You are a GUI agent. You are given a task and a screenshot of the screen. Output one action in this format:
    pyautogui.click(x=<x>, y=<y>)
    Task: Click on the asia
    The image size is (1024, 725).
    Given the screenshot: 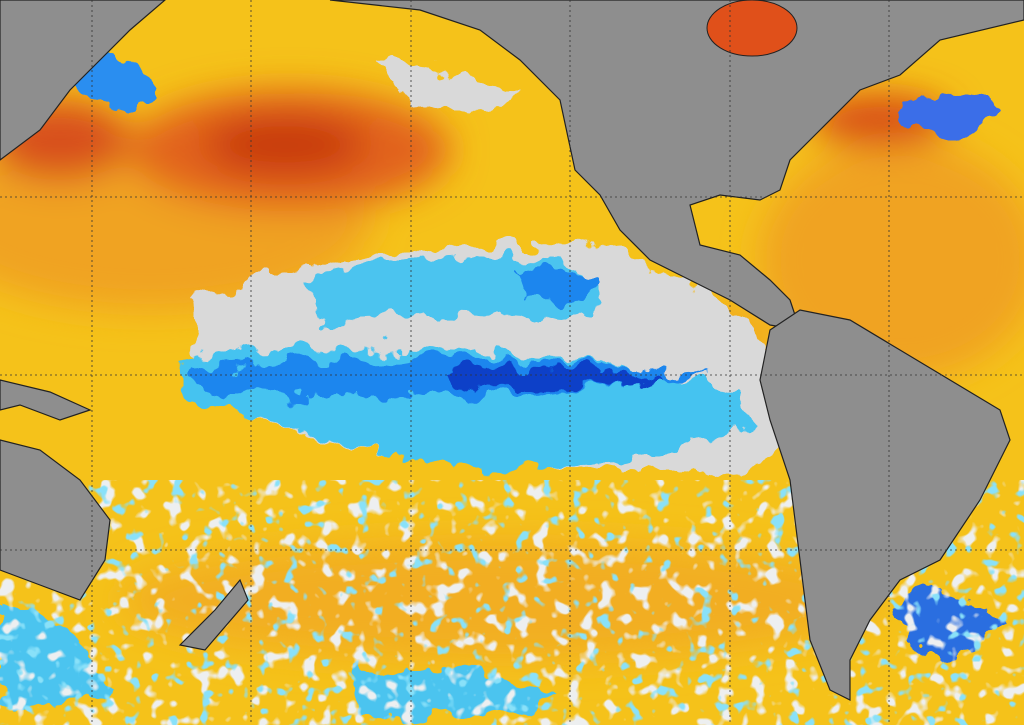 What is the action you would take?
    pyautogui.click(x=83, y=80)
    